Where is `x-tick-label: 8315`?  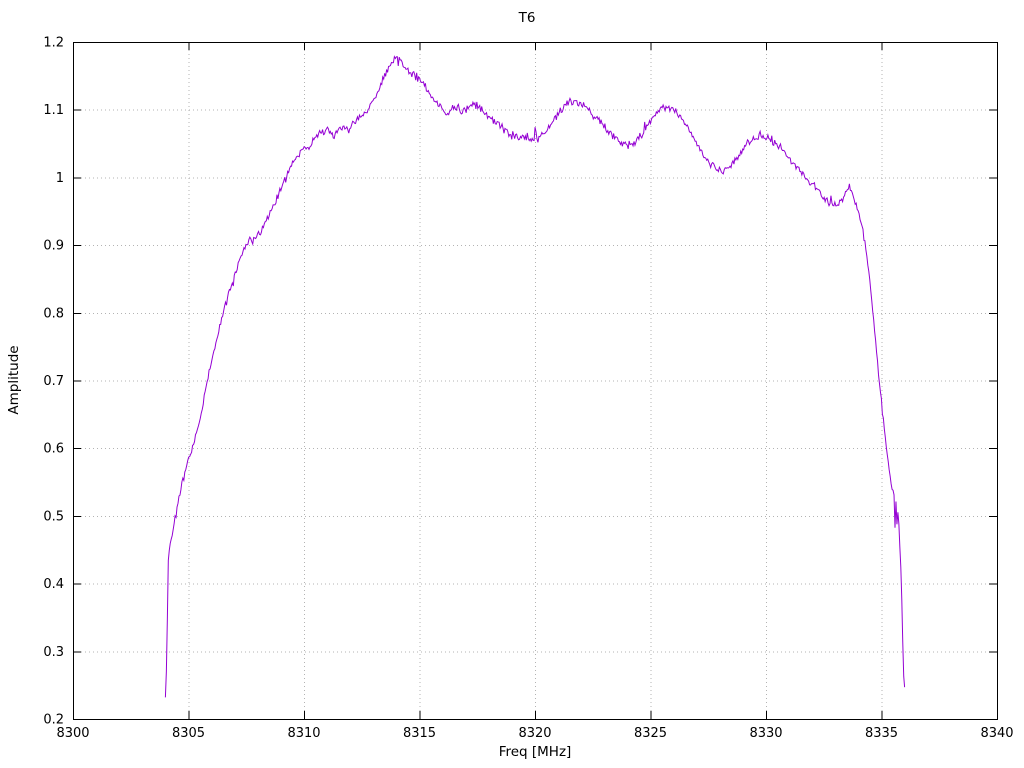 x-tick-label: 8315 is located at coordinates (419, 733).